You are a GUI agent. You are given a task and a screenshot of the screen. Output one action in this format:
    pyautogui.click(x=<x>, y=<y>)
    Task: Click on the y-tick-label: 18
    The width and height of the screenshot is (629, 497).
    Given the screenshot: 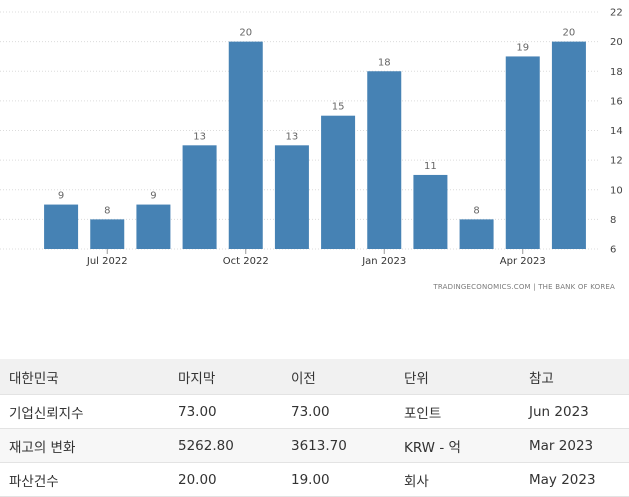 What is the action you would take?
    pyautogui.click(x=616, y=72)
    